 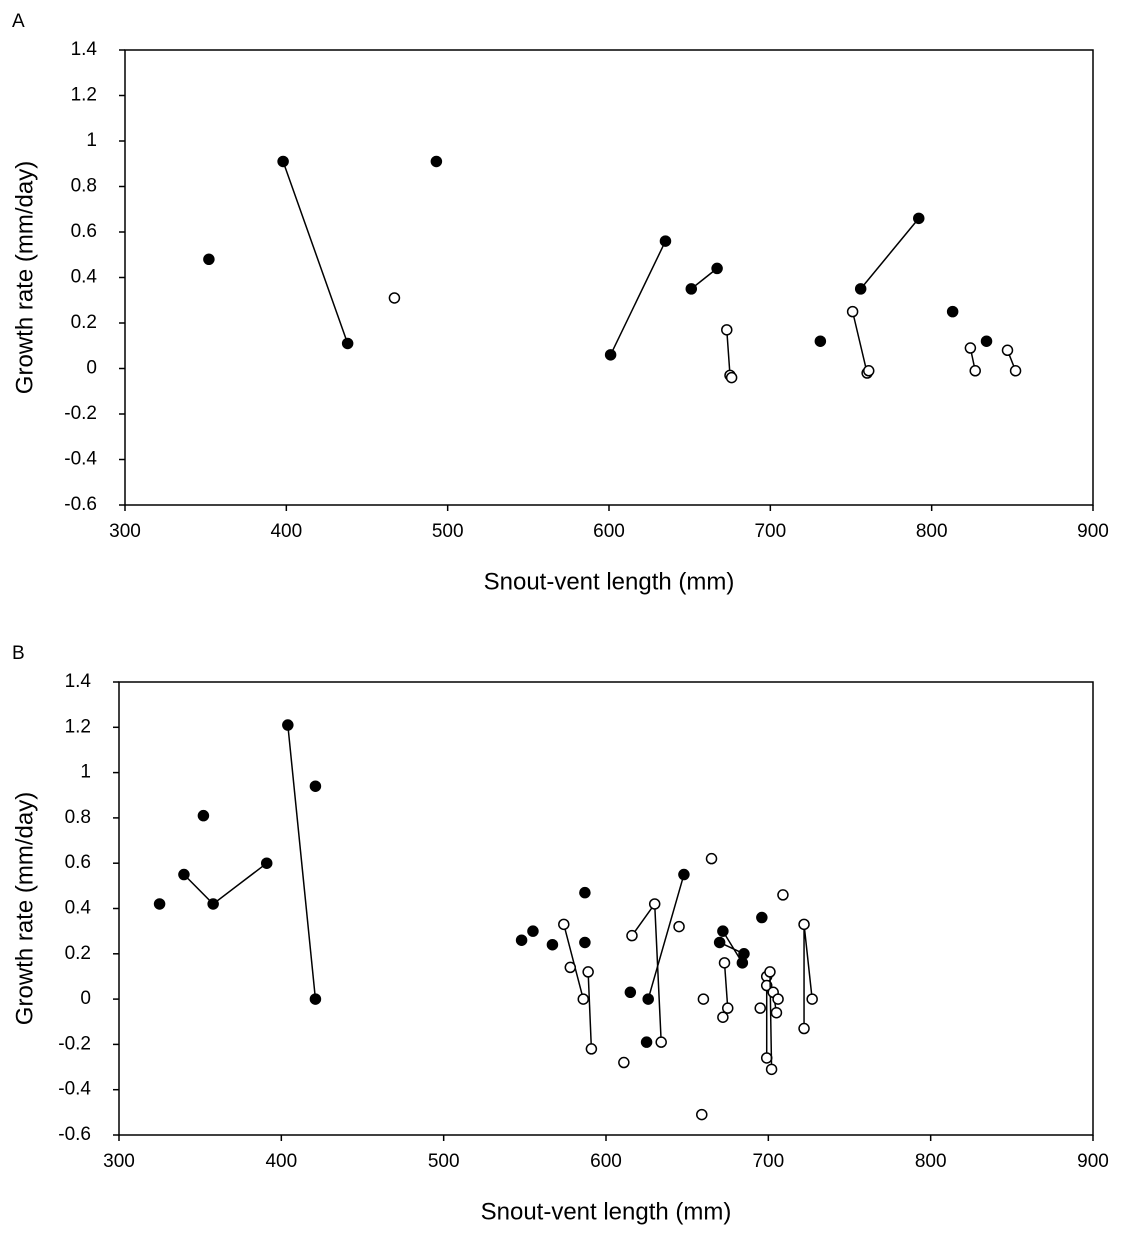 What do you see at coordinates (18, 653) in the screenshot?
I see `panel-label: B` at bounding box center [18, 653].